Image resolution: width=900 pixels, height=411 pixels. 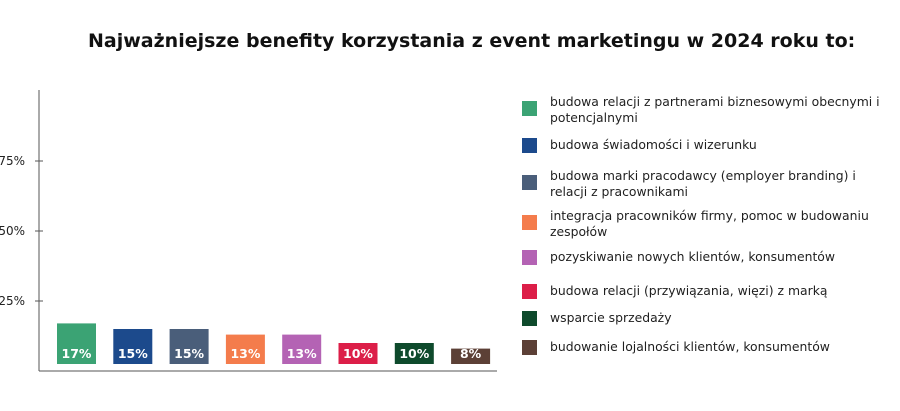 What do you see at coordinates (12, 231) in the screenshot?
I see `y-tick-label: 50%` at bounding box center [12, 231].